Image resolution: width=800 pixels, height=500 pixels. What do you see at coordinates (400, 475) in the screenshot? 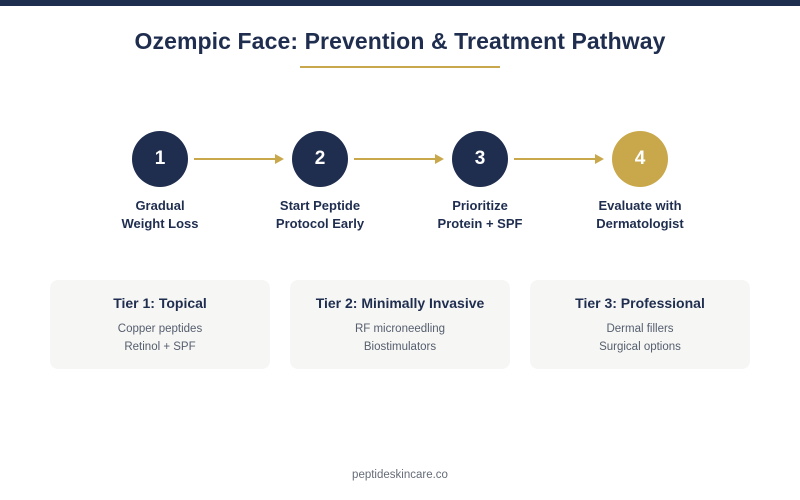
I see `footer-site-name: peptideskincare.co` at bounding box center [400, 475].